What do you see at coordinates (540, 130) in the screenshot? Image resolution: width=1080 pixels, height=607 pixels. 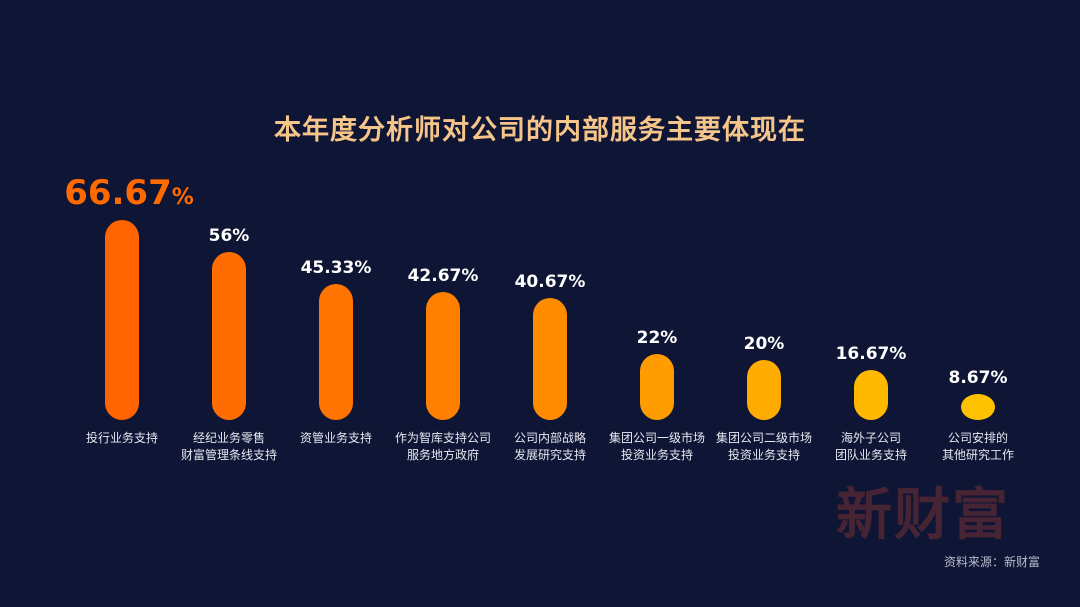 I see `chart-title: 本年度分析师对公司的内部服务主要体现在` at bounding box center [540, 130].